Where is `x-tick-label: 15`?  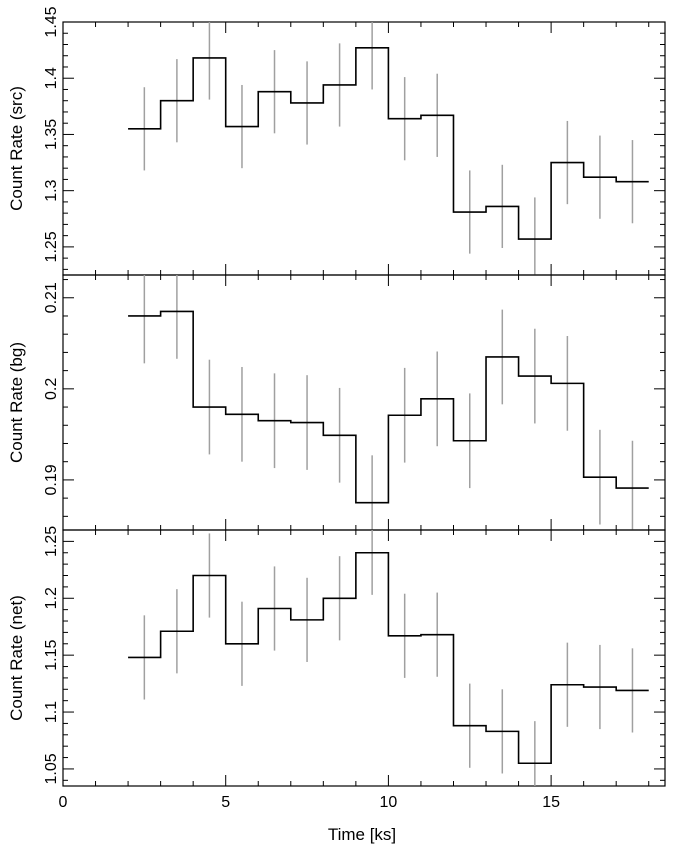 x-tick-label: 15 is located at coordinates (551, 802).